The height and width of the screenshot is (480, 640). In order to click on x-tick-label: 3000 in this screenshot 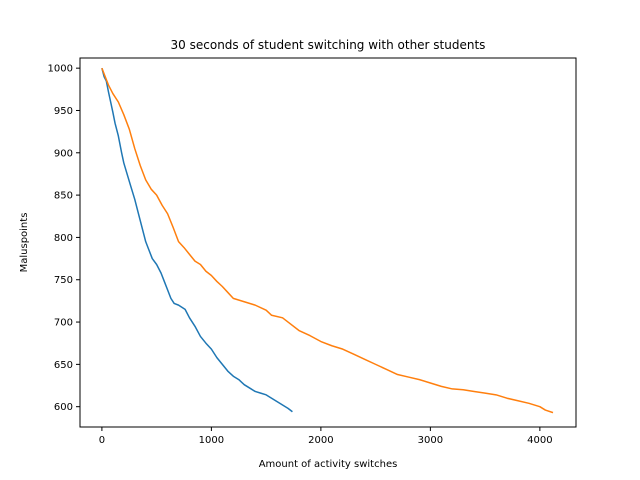, I will do `click(430, 440)`.